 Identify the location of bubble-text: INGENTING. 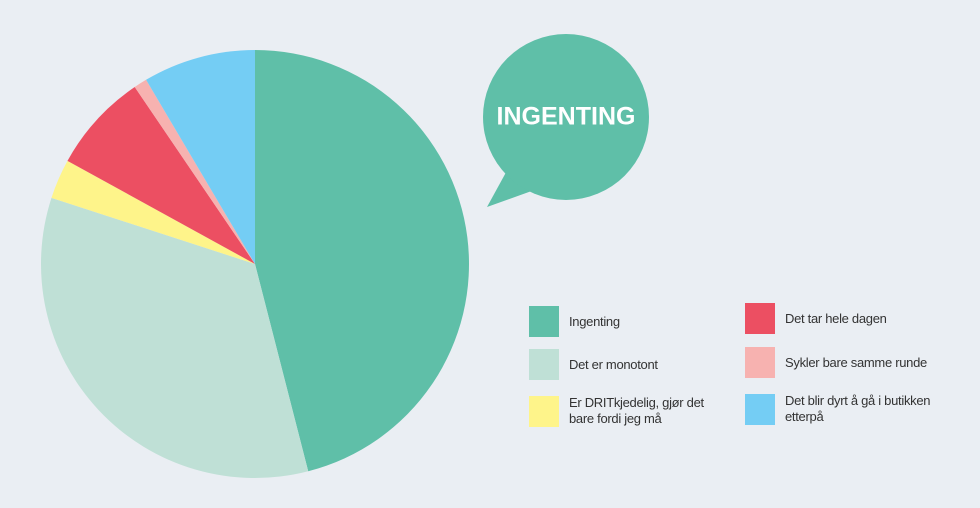
(566, 117).